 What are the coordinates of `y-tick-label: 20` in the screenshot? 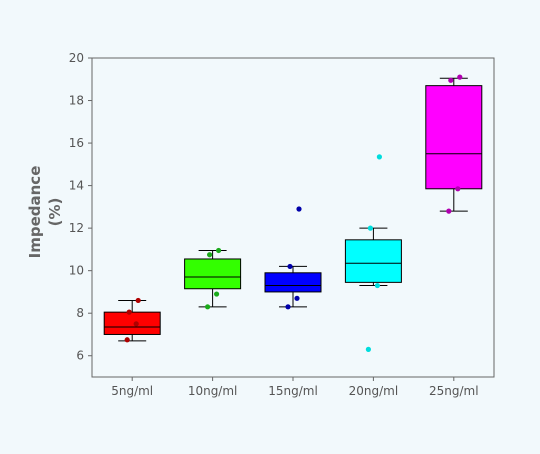 It's located at (76, 58).